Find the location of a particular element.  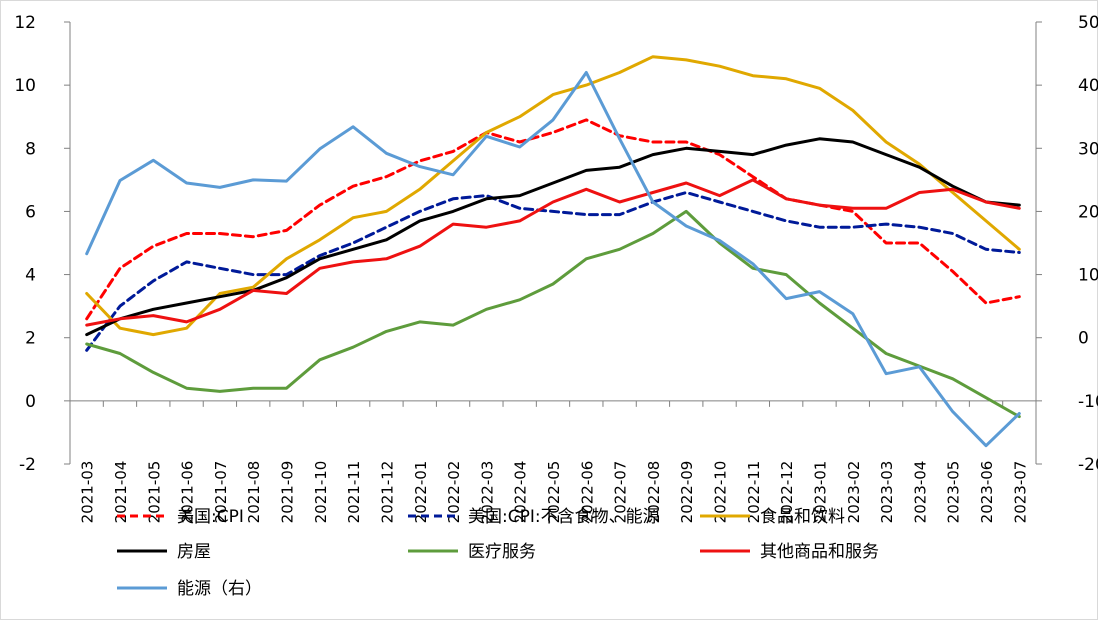

legend-label: 房屋 is located at coordinates (194, 552).